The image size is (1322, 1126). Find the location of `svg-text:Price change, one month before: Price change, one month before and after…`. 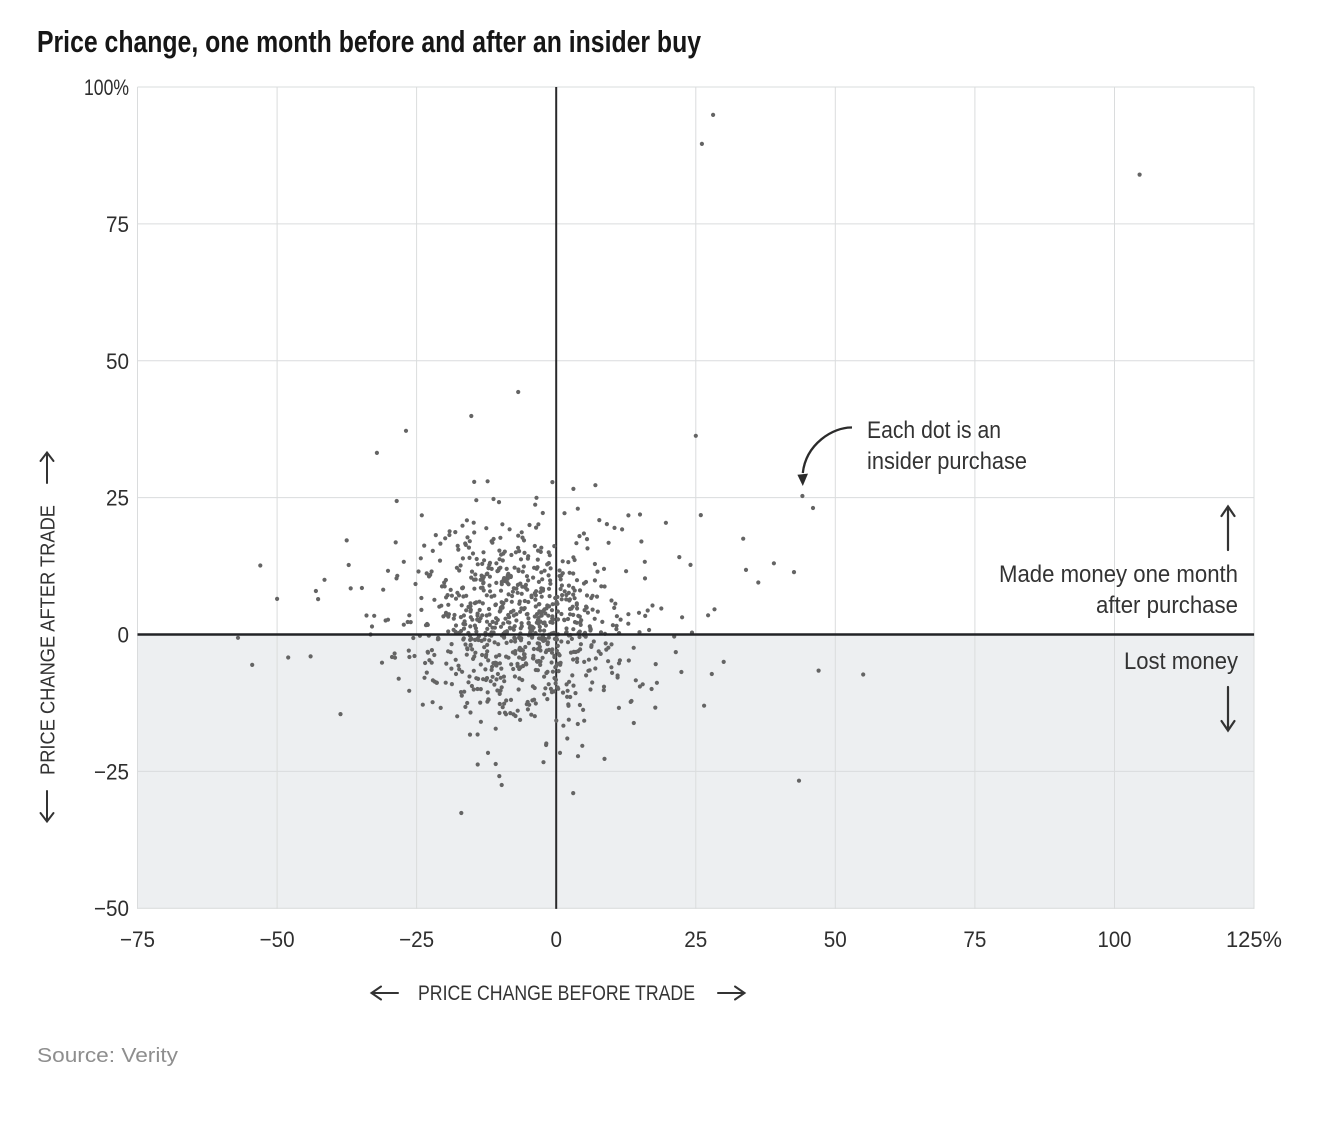

svg-text:Price change, one month before: Price change, one month before and after… is located at coordinates (369, 41).